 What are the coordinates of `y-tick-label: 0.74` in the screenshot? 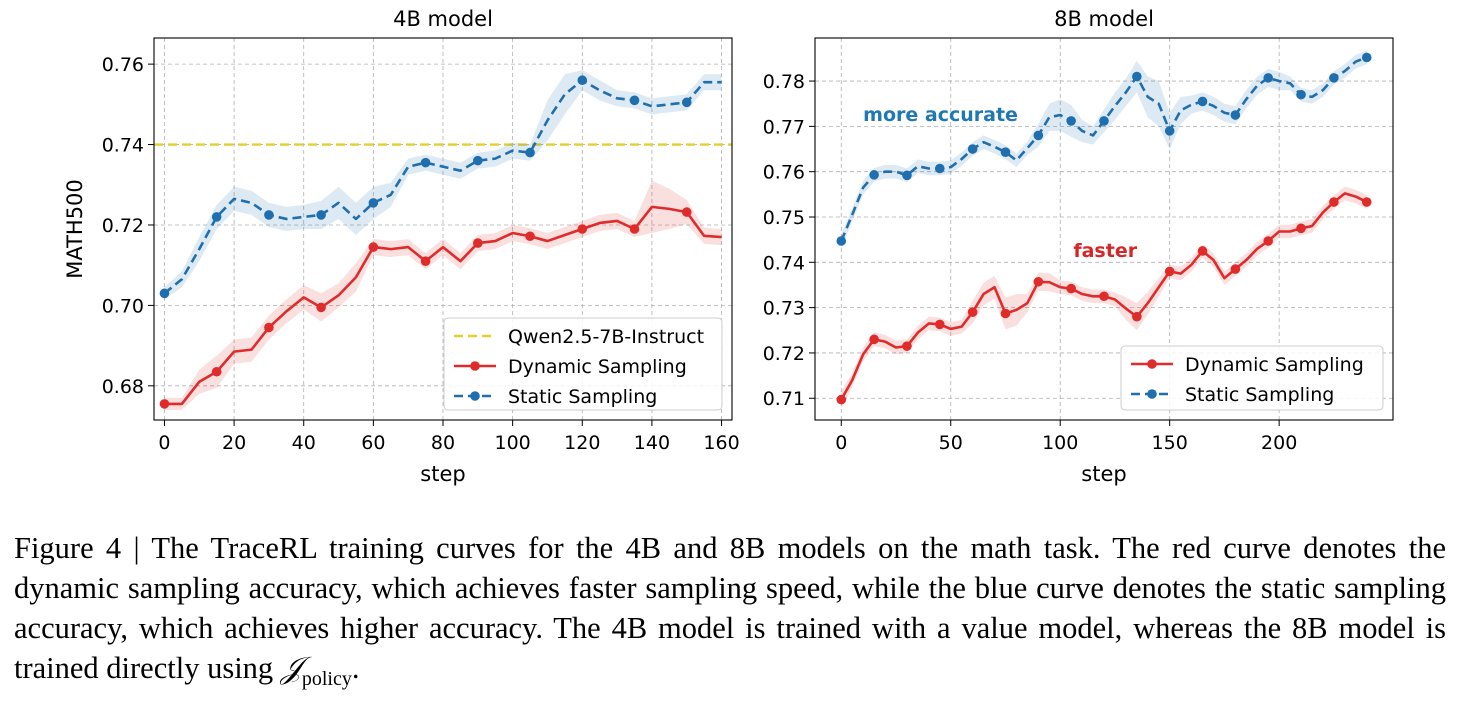 It's located at (123, 146).